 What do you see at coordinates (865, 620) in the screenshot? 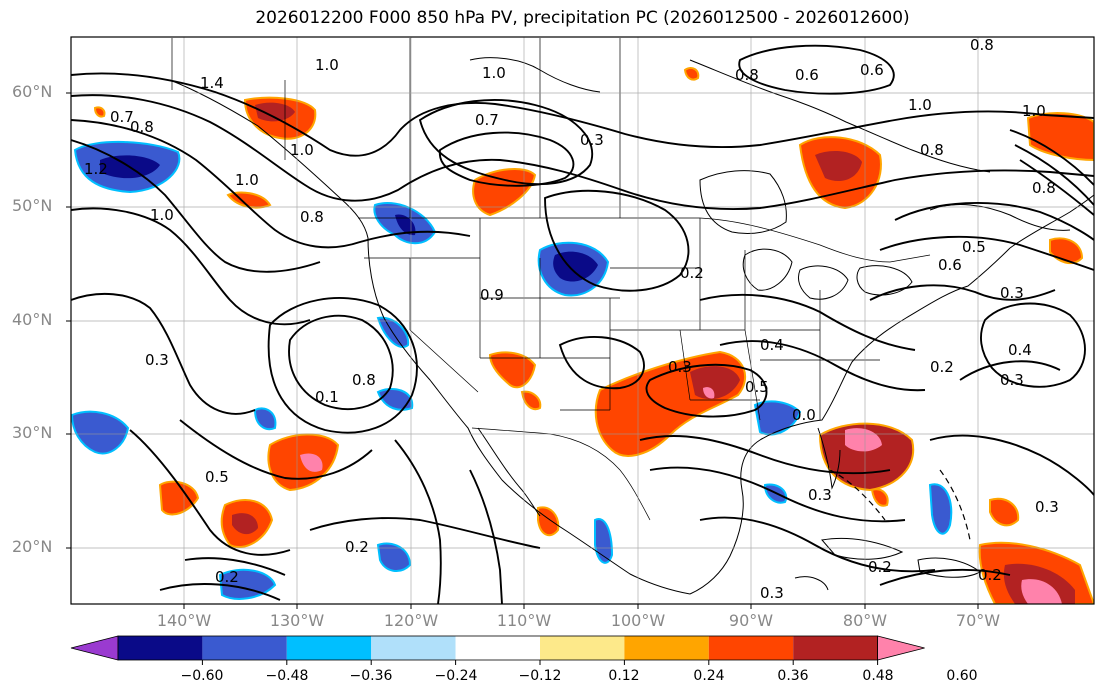
I see `lon-label-80w: 80°W` at bounding box center [865, 620].